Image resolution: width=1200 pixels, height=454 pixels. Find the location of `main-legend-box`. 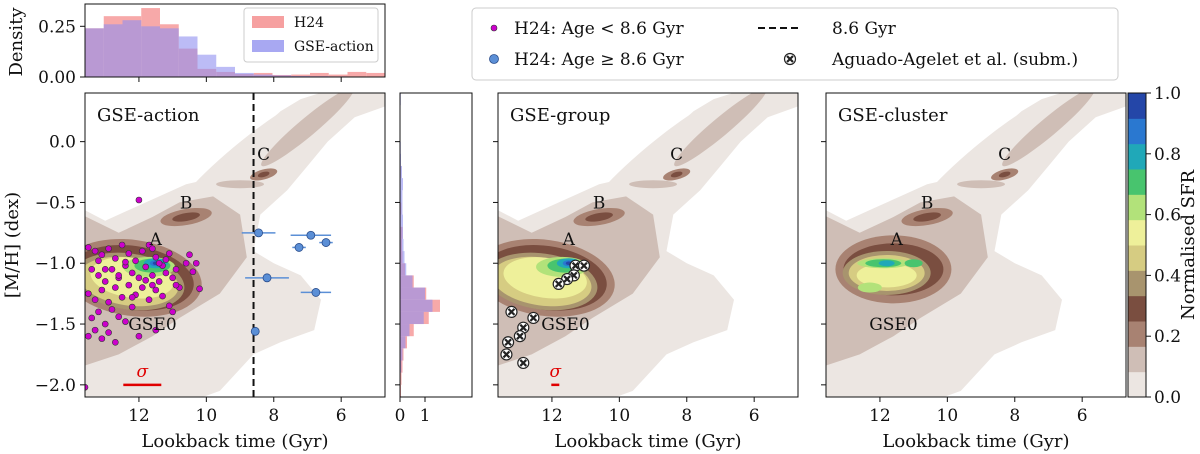

main-legend-box is located at coordinates (795, 44).